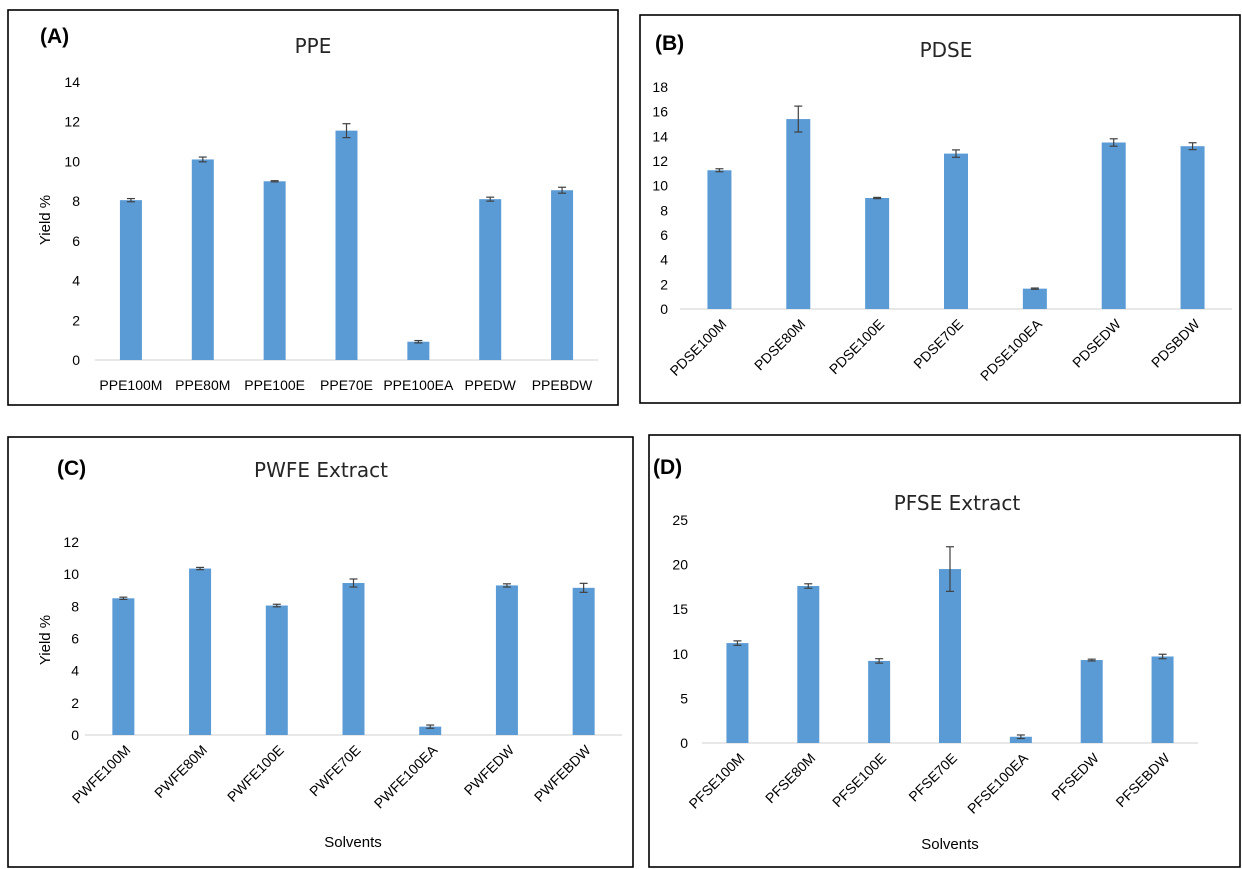 The width and height of the screenshot is (1242, 869). Describe the element at coordinates (489, 769) in the screenshot. I see `x-tick-label: PWFEDW` at that location.